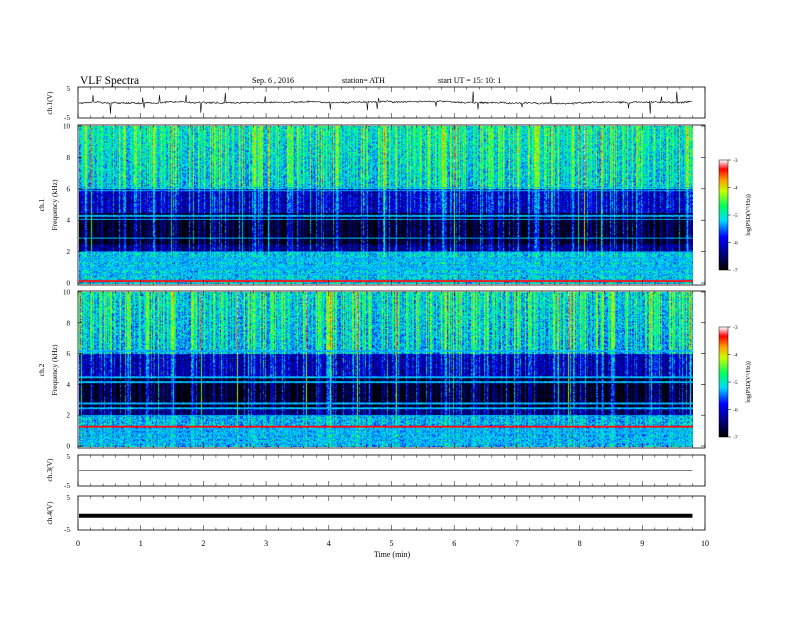 The height and width of the screenshot is (617, 792). Describe the element at coordinates (375, 471) in the screenshot. I see `ch3-waveform-panel: 5 -5 ch.3(V)` at that location.